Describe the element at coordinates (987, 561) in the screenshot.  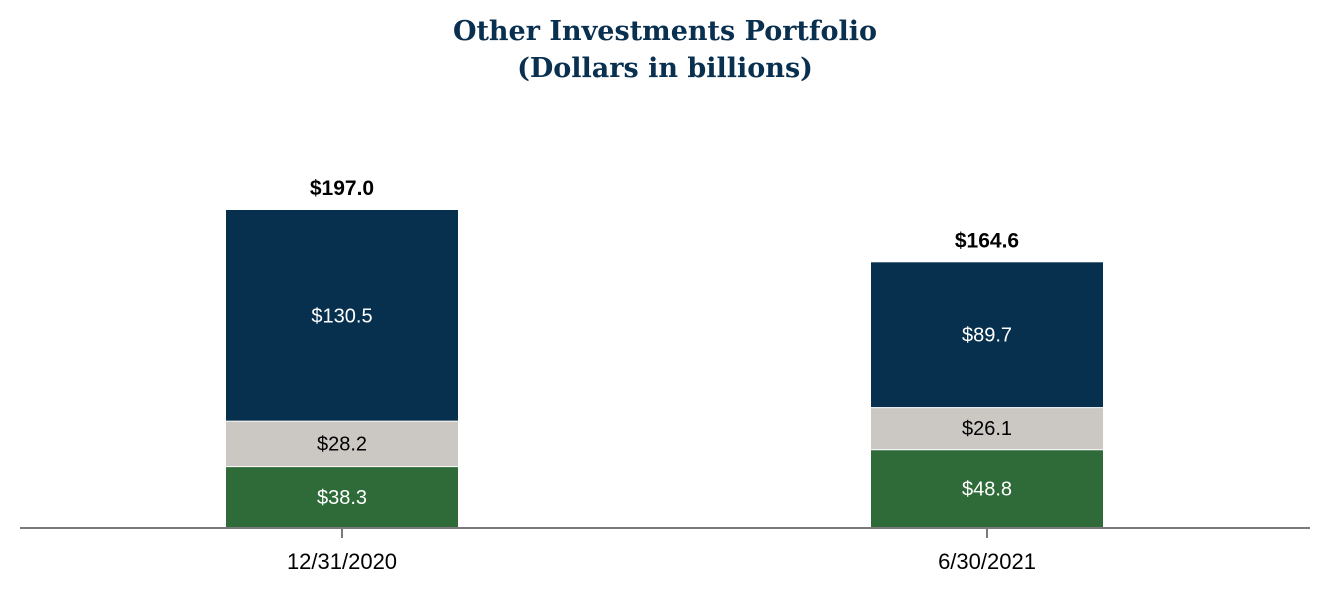
I see `x-tick-label: 6/30/2021` at that location.